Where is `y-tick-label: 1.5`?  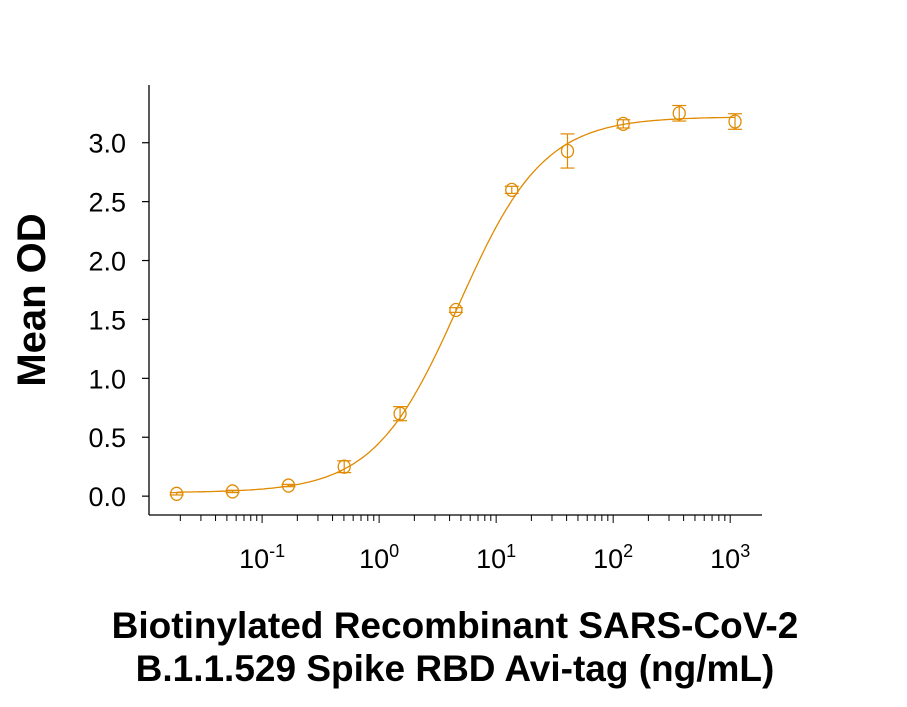
y-tick-label: 1.5 is located at coordinates (107, 320).